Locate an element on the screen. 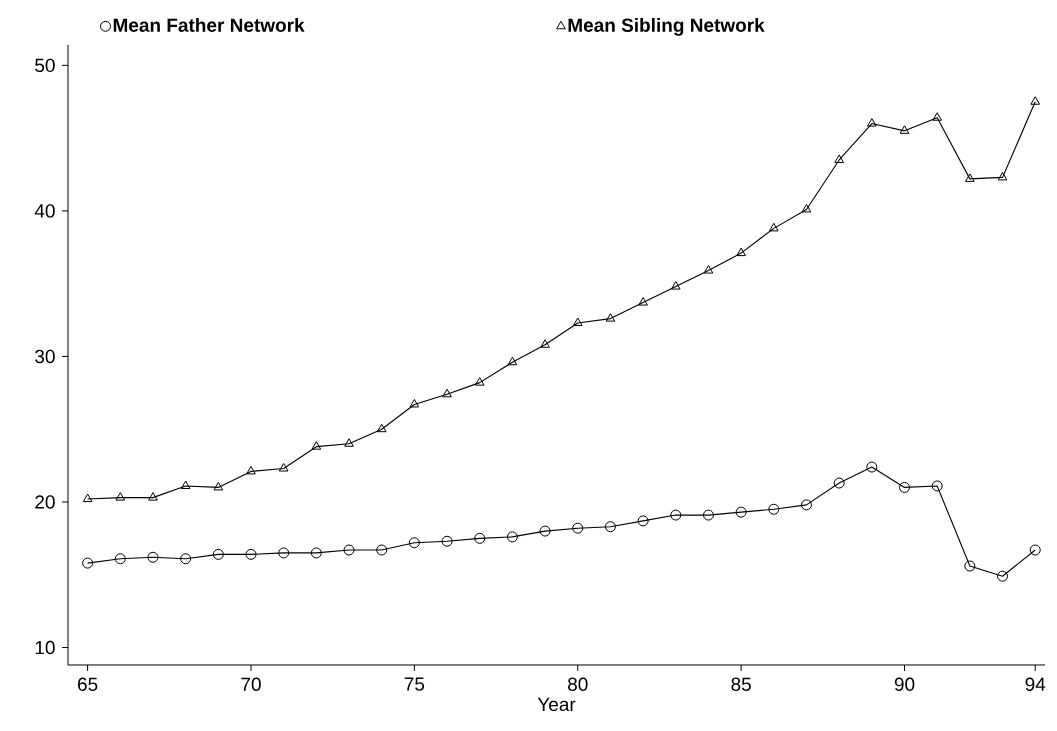  x-tick-label: 65 is located at coordinates (88, 684).